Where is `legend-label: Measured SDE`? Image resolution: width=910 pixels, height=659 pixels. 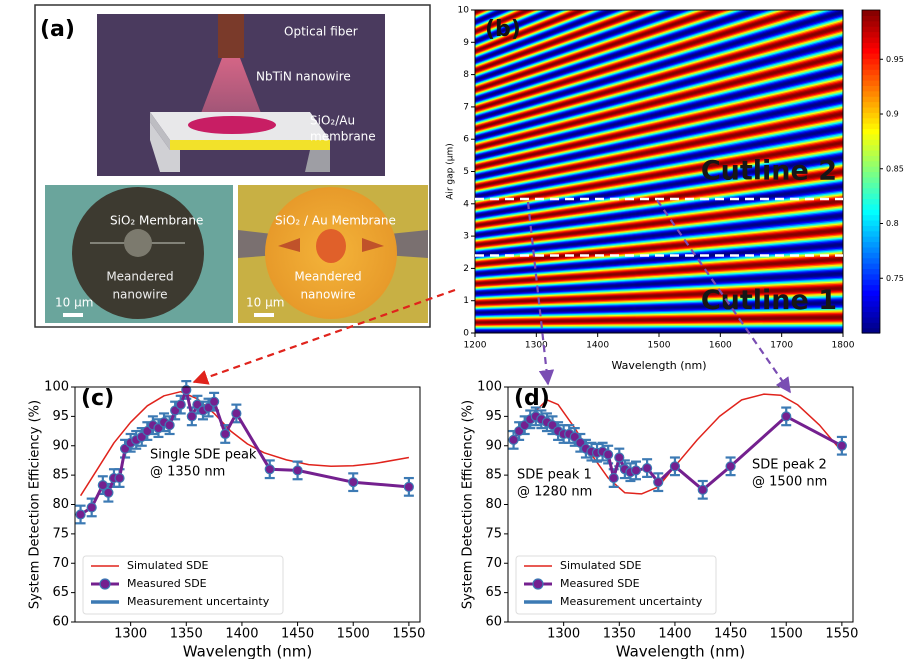
legend-label: Measured SDE is located at coordinates (600, 583).